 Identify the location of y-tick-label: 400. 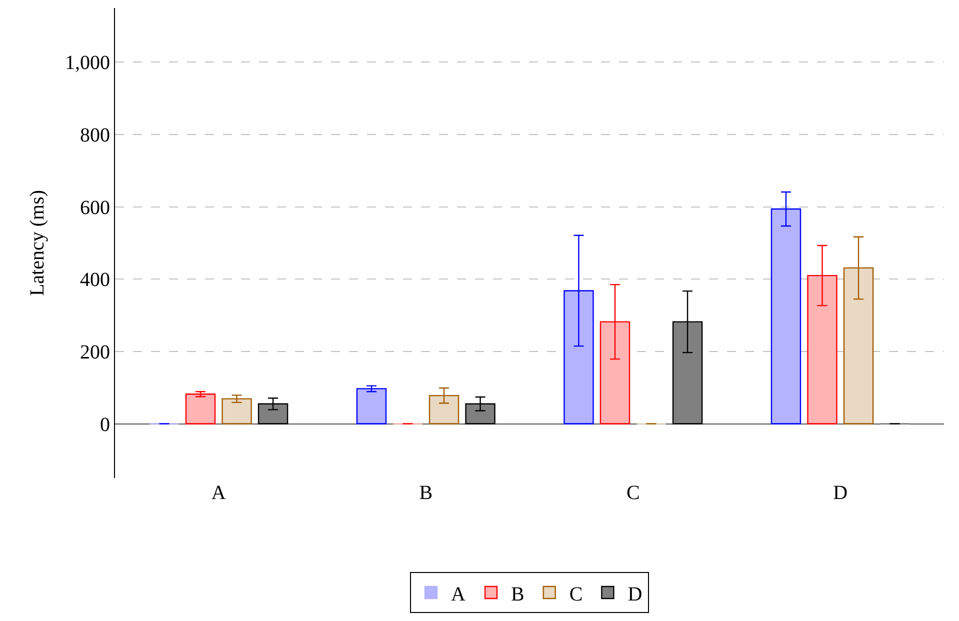
(95, 280).